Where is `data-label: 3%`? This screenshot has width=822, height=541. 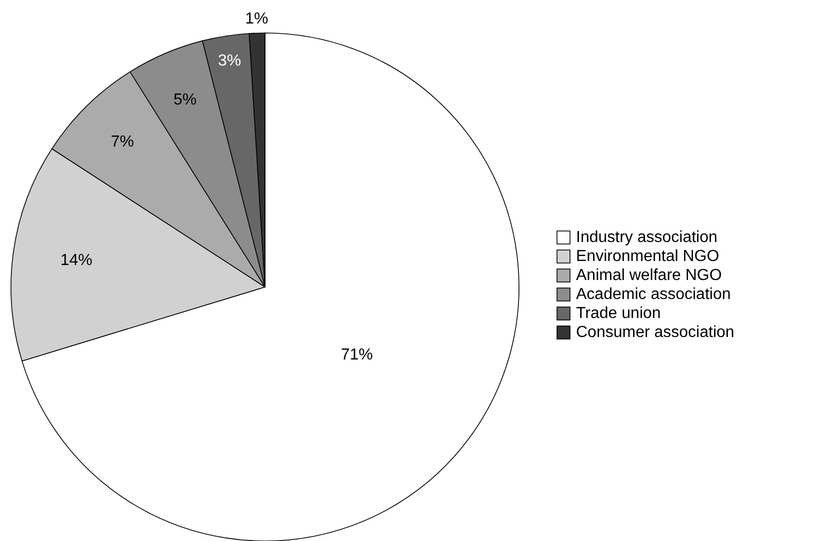
data-label: 3% is located at coordinates (230, 61).